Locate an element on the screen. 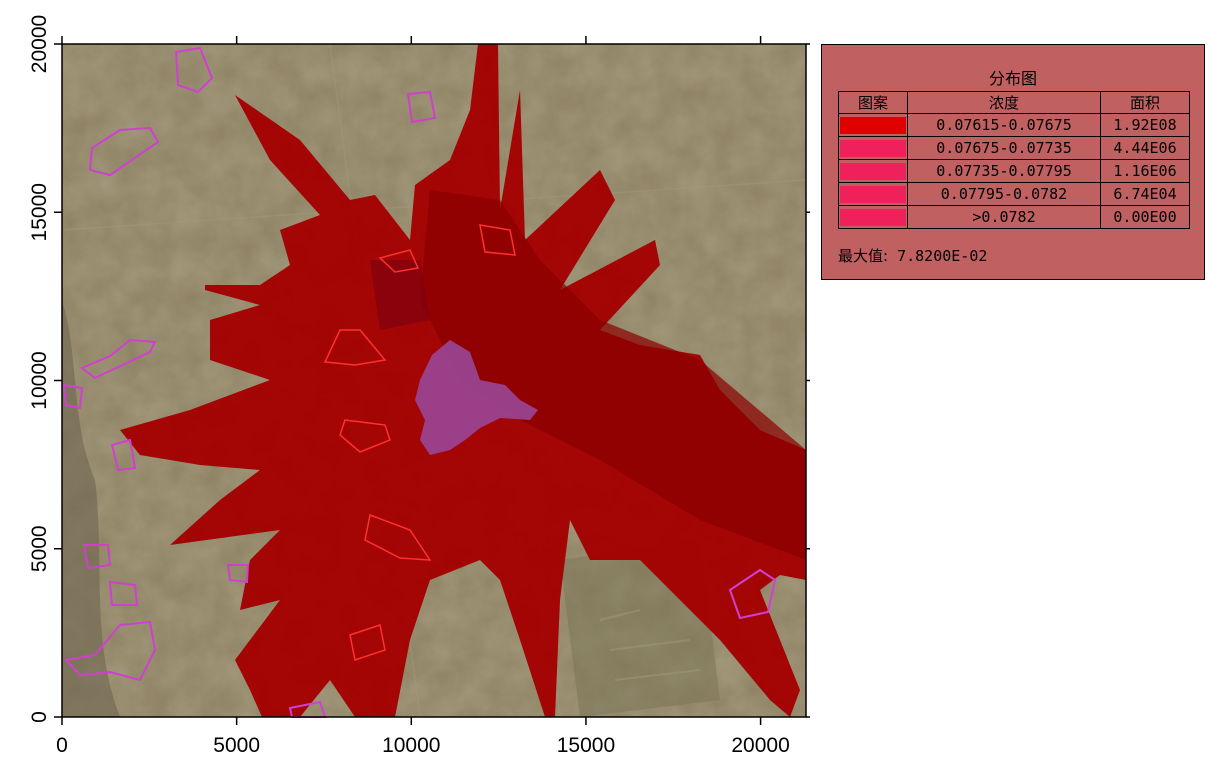 The width and height of the screenshot is (1207, 767). legend-max: 最大值: 7.8200E-02 is located at coordinates (912, 255).